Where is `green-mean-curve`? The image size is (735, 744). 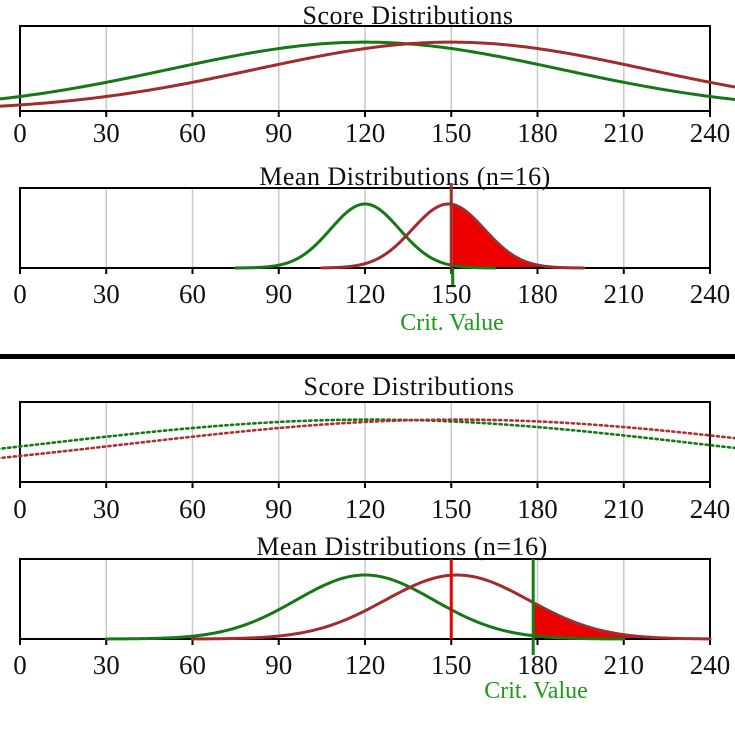 green-mean-curve is located at coordinates (365, 607).